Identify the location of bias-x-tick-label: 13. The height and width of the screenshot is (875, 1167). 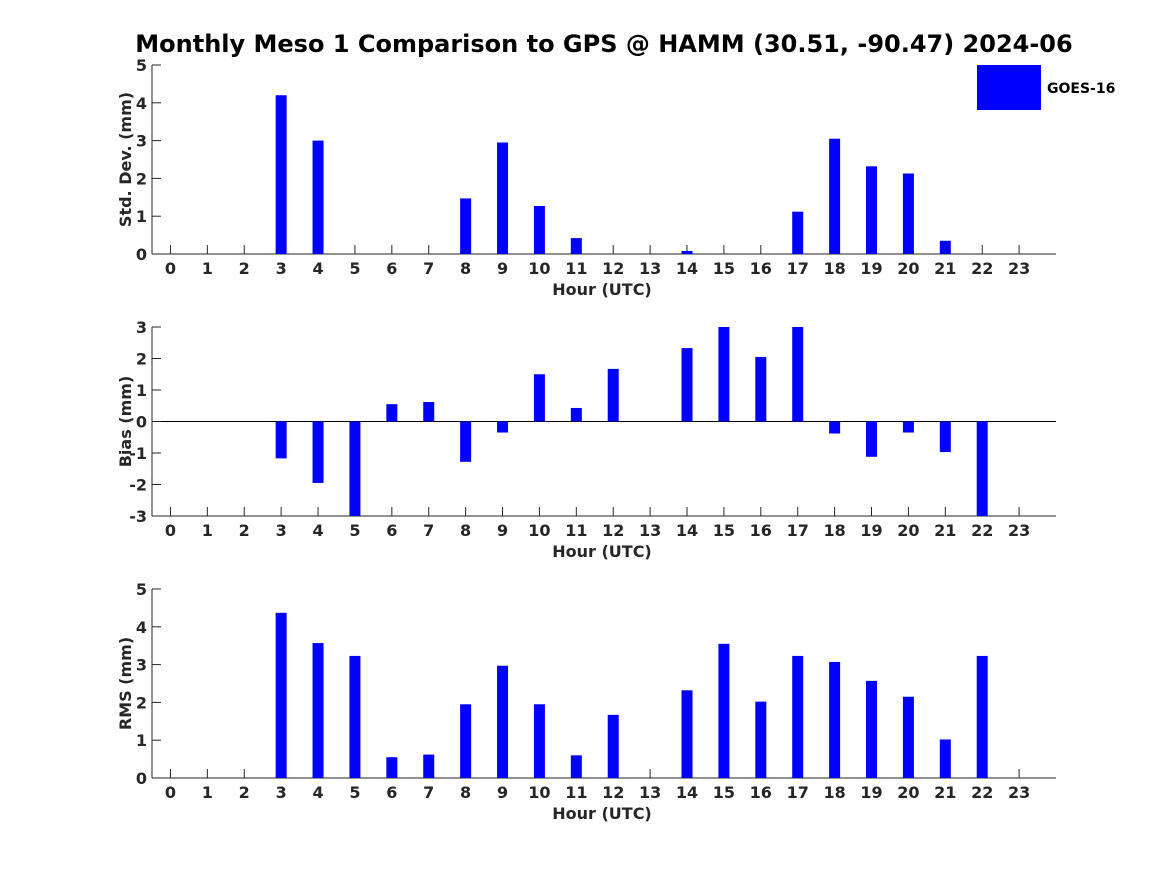
(650, 530).